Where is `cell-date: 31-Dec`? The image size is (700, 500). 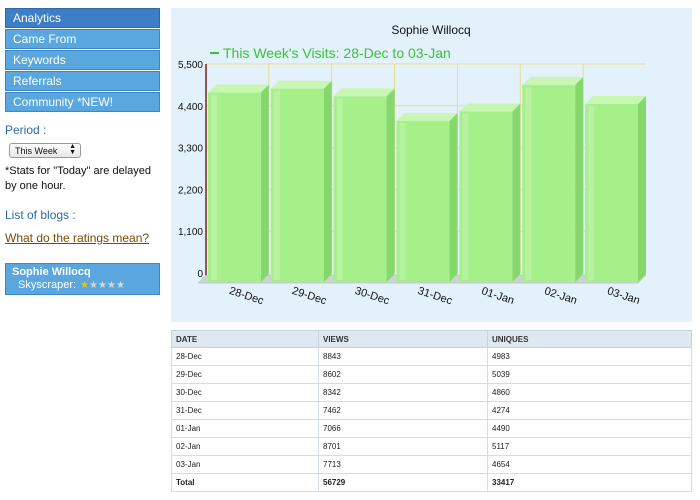
cell-date: 31-Dec is located at coordinates (245, 410).